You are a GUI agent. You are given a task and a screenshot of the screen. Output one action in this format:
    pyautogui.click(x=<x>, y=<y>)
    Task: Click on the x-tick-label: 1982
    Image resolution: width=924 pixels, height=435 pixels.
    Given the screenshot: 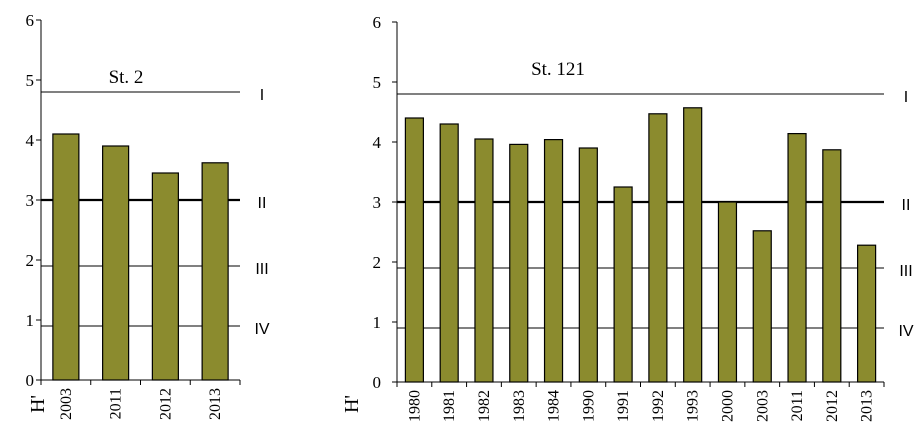 What is the action you would take?
    pyautogui.click(x=484, y=406)
    